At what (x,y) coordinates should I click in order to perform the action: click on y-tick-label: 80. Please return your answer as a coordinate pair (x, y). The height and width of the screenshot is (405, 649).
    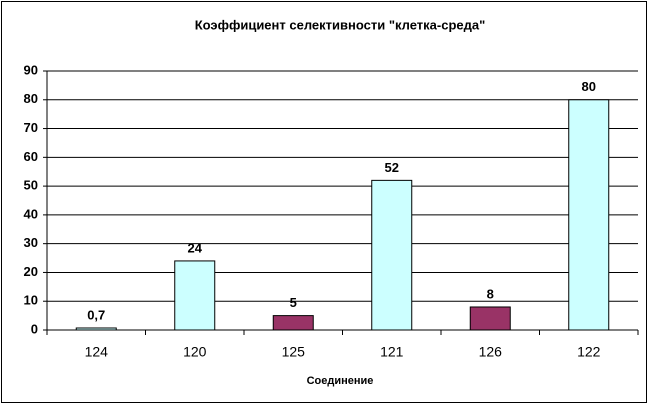
    Looking at the image, I should click on (31, 98).